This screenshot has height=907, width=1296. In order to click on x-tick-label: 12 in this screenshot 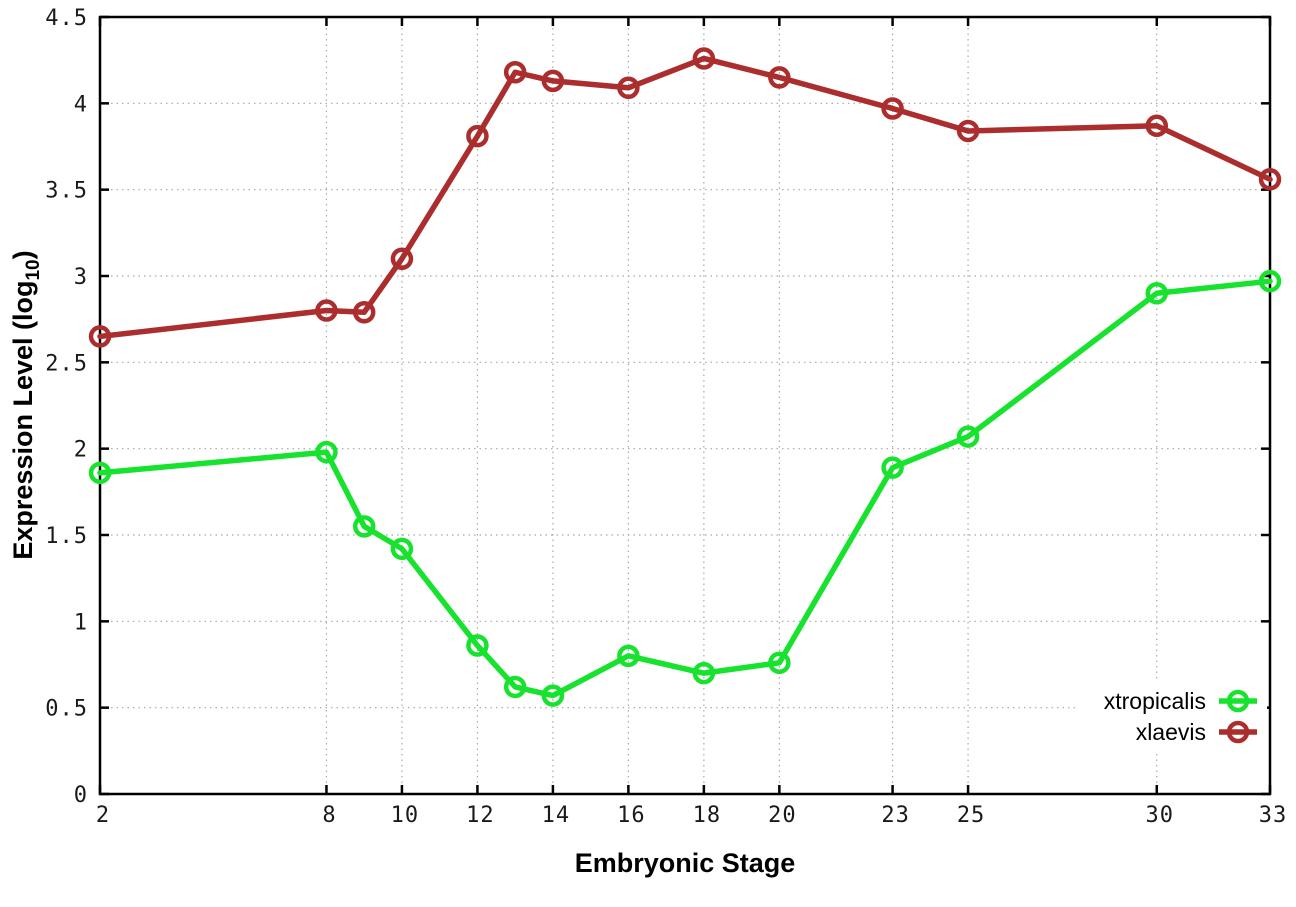, I will do `click(480, 815)`.